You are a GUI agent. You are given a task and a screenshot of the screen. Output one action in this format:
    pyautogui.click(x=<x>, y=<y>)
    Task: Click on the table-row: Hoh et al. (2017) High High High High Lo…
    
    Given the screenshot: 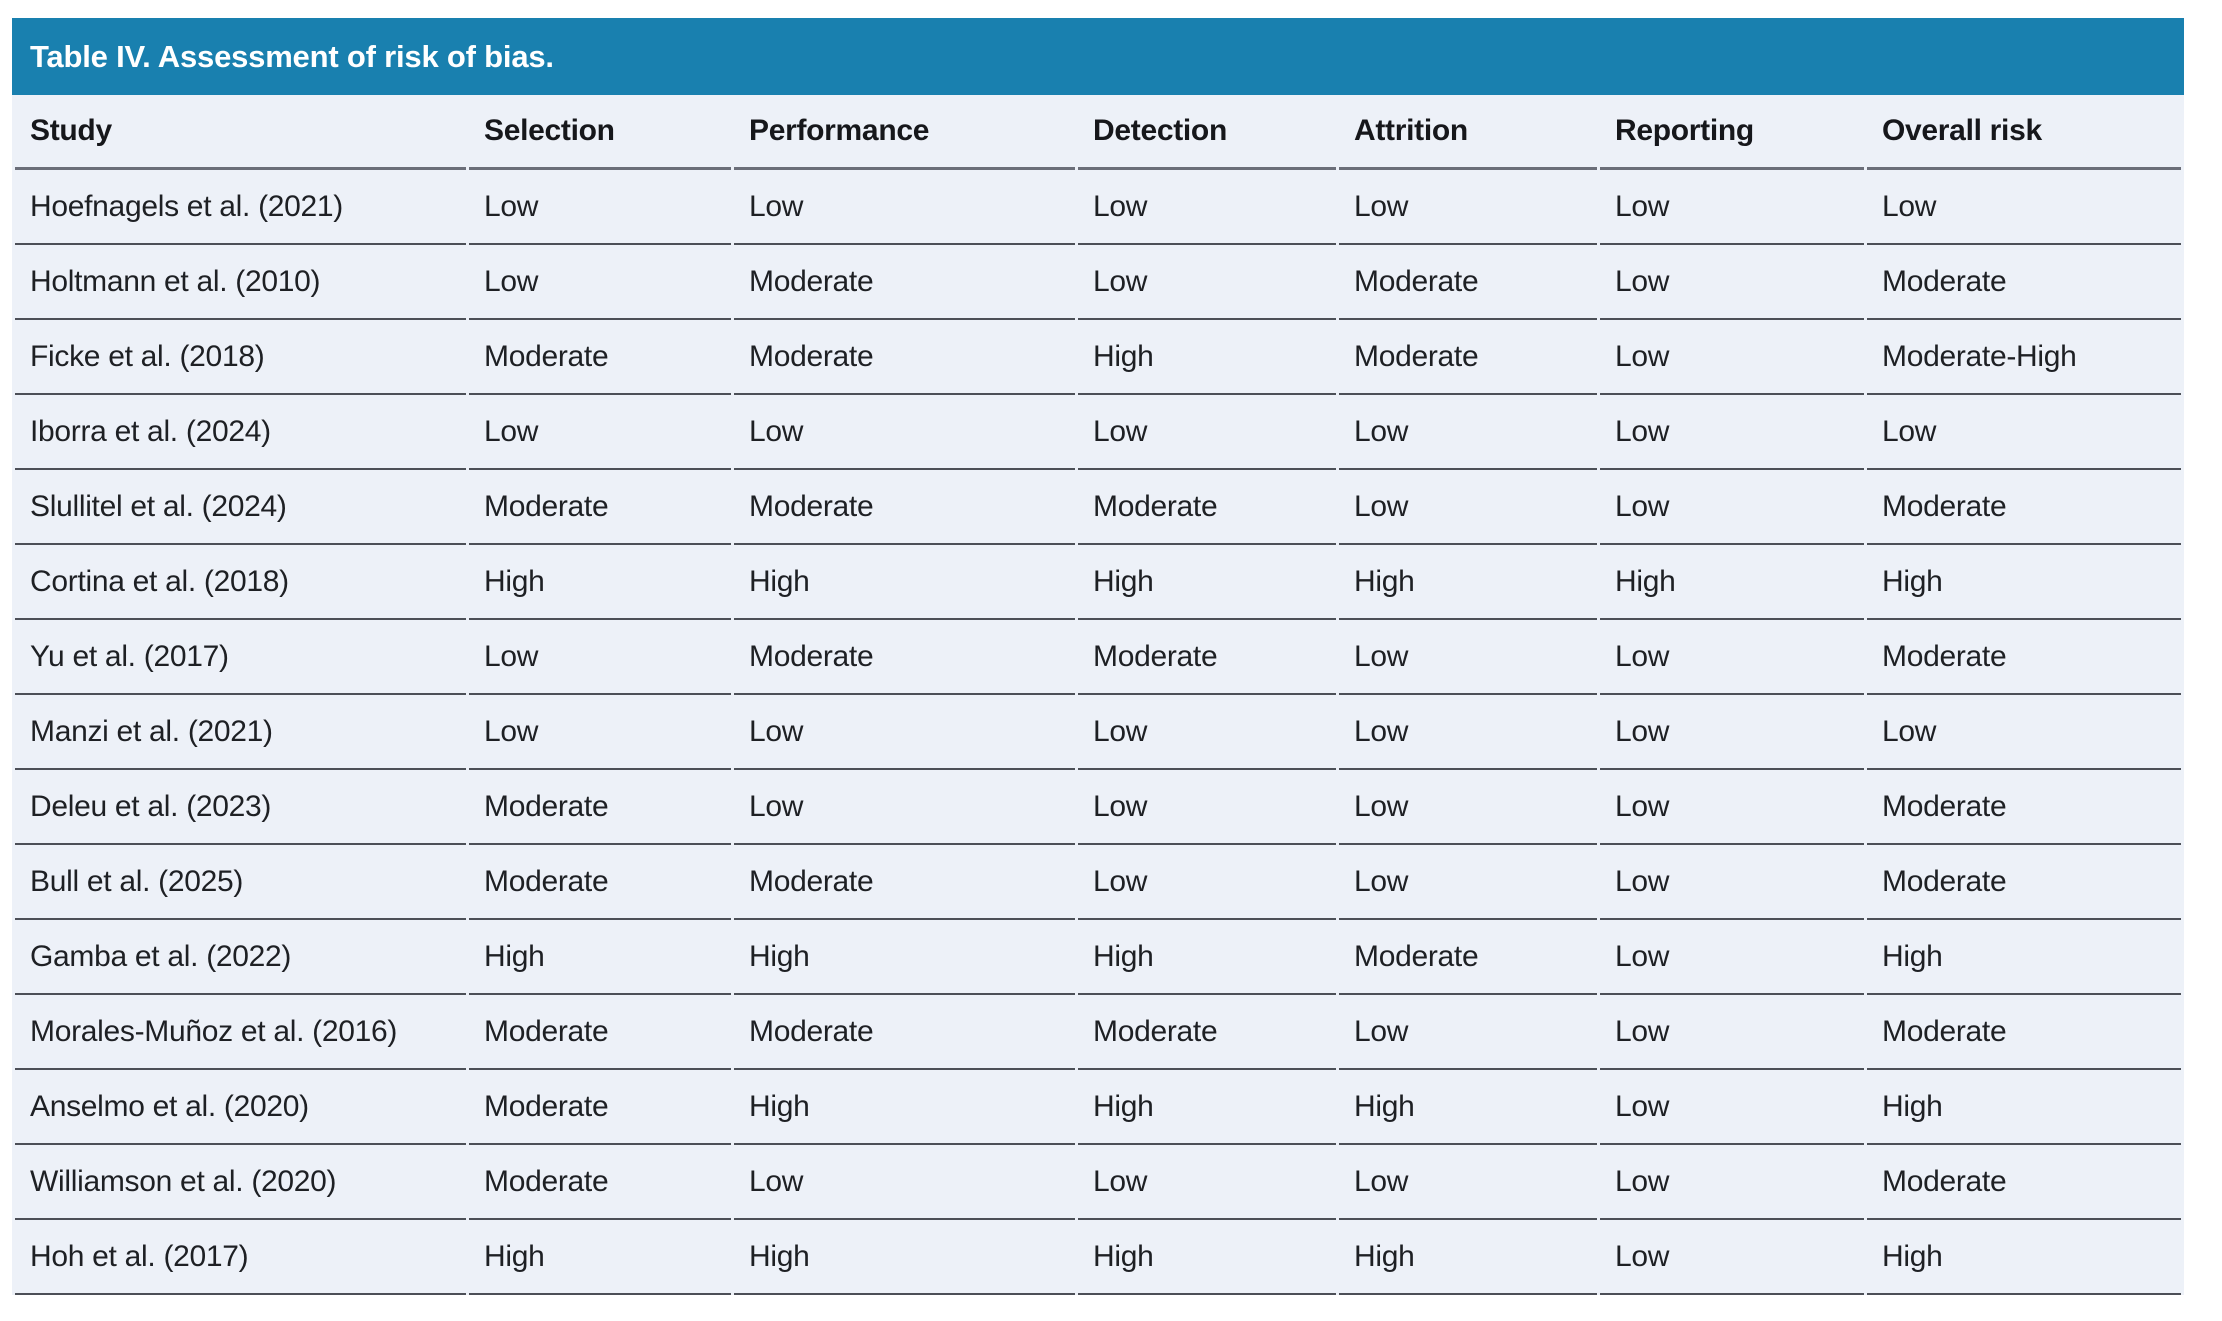 What is the action you would take?
    pyautogui.click(x=1098, y=1257)
    